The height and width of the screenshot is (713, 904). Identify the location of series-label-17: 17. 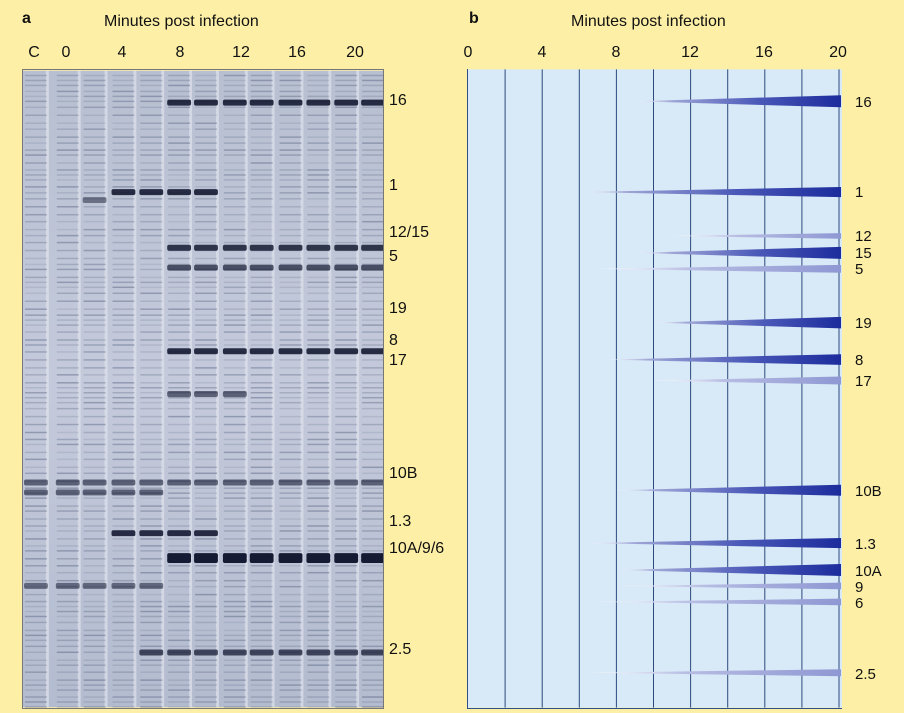
(863, 381).